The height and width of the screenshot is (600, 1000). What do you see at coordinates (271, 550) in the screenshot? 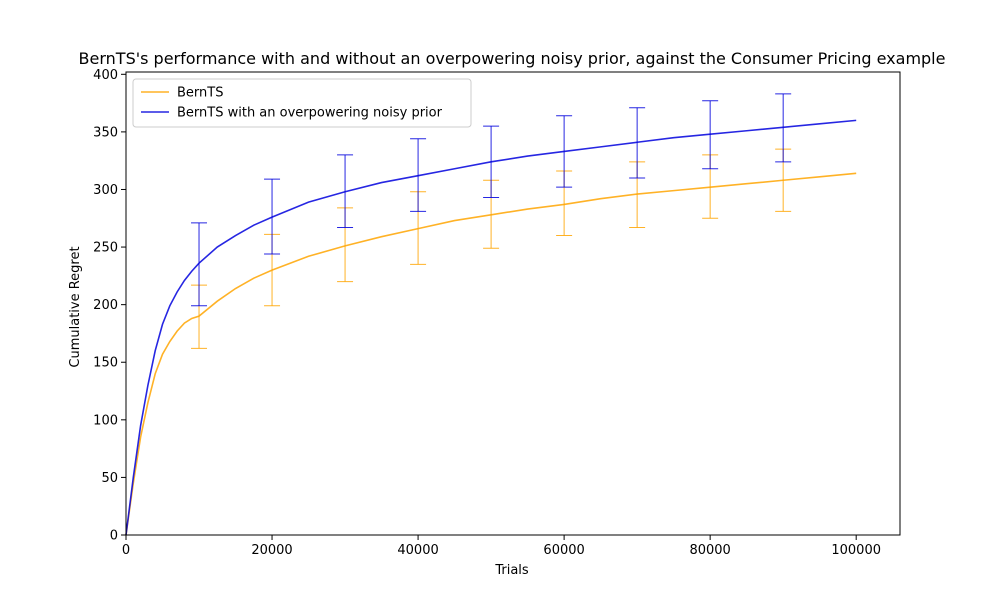
I see `x-tick-label-1: 20000` at bounding box center [271, 550].